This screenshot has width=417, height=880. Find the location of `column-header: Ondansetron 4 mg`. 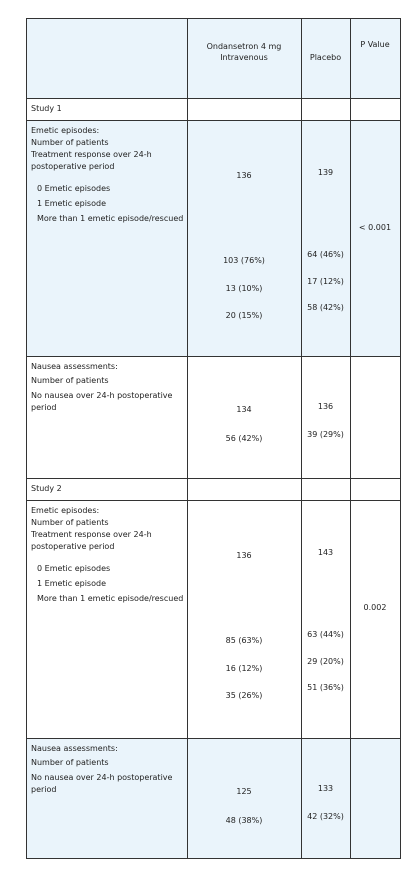

column-header: Ondansetron 4 mg is located at coordinates (244, 46).